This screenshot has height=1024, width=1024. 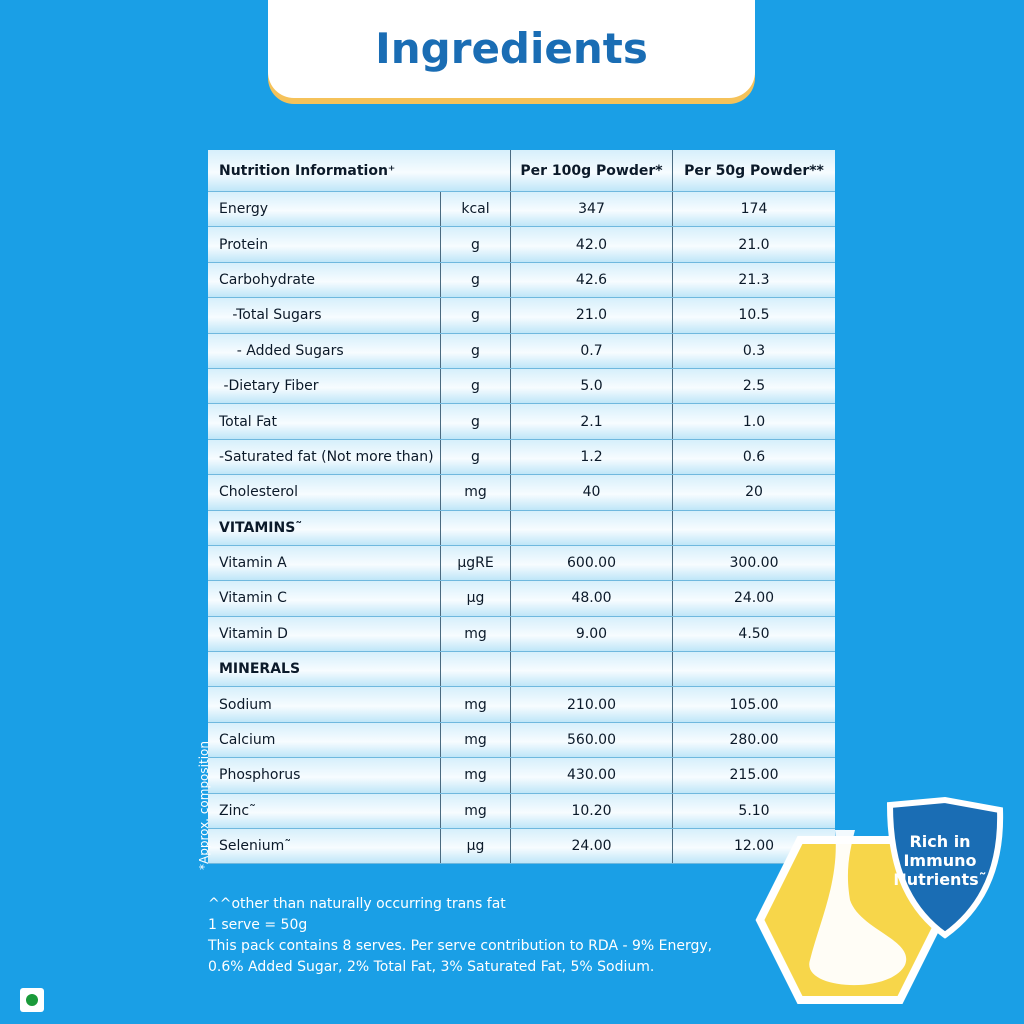 I want to click on table-cell: 42.6, so click(x=591, y=280).